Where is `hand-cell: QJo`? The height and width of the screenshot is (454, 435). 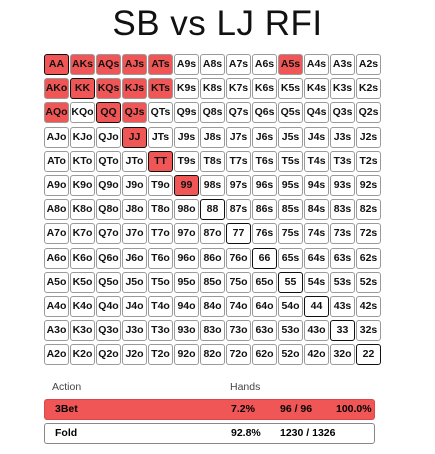
hand-cell: QJo is located at coordinates (108, 137).